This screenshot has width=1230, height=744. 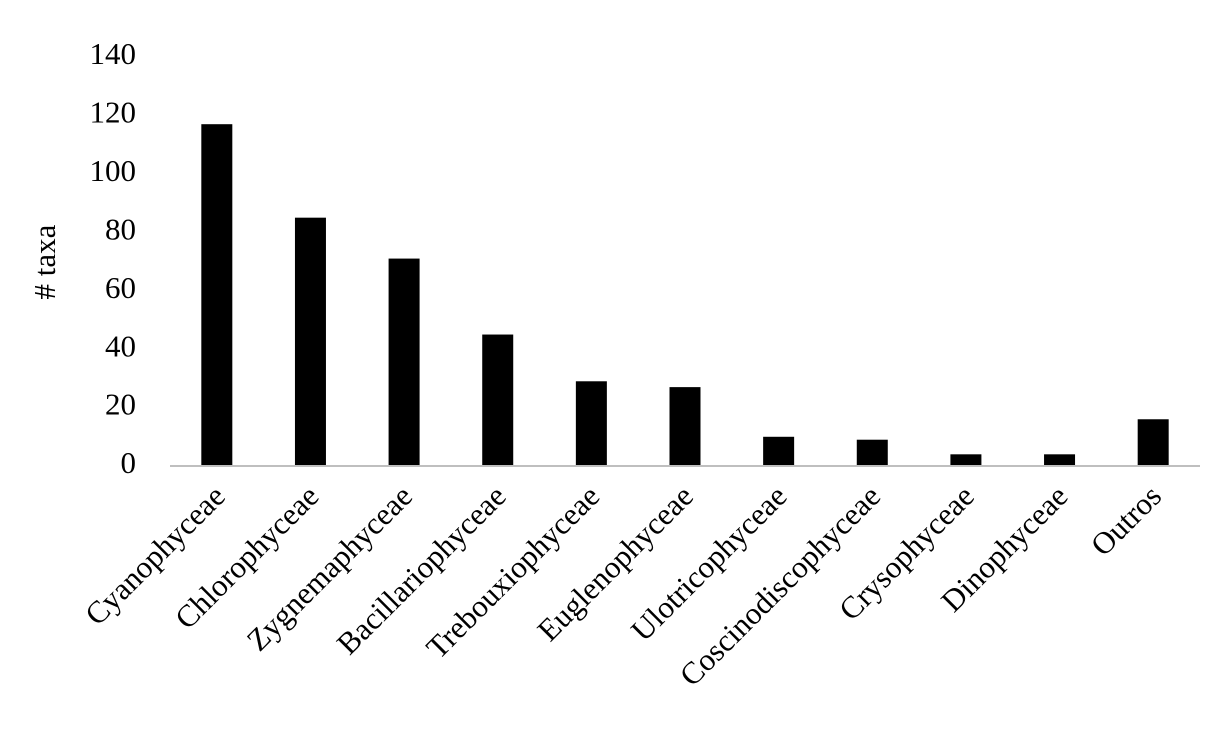 What do you see at coordinates (120, 404) in the screenshot?
I see `y-tick-label: 20` at bounding box center [120, 404].